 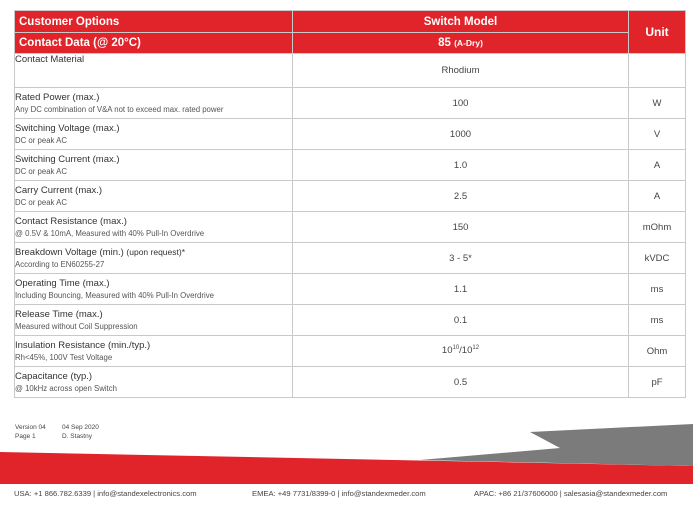 What do you see at coordinates (60, 264) in the screenshot?
I see `param-desc: According to EN60255-27` at bounding box center [60, 264].